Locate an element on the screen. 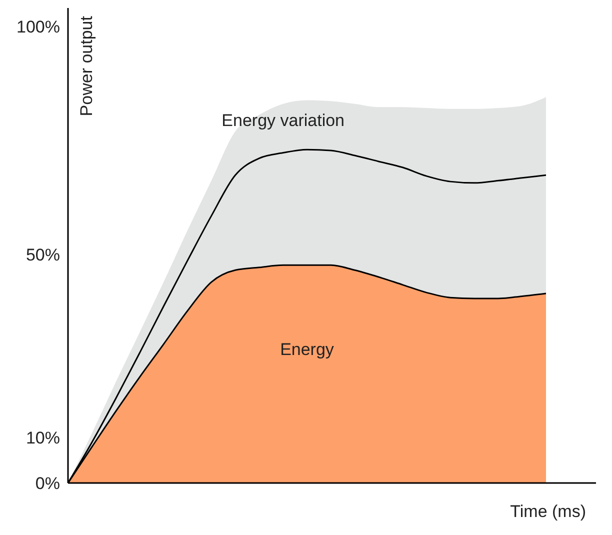 This screenshot has height=535, width=612. y-tick-label: 10% is located at coordinates (43, 438).